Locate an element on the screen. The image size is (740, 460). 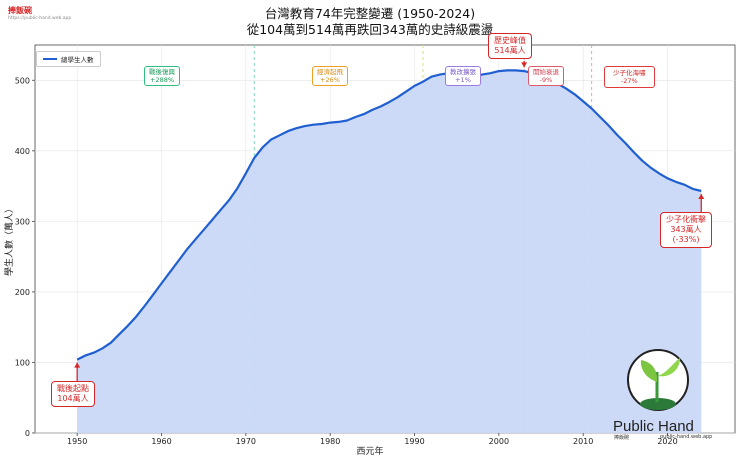
annotation-line: 514萬人 is located at coordinates (510, 50).